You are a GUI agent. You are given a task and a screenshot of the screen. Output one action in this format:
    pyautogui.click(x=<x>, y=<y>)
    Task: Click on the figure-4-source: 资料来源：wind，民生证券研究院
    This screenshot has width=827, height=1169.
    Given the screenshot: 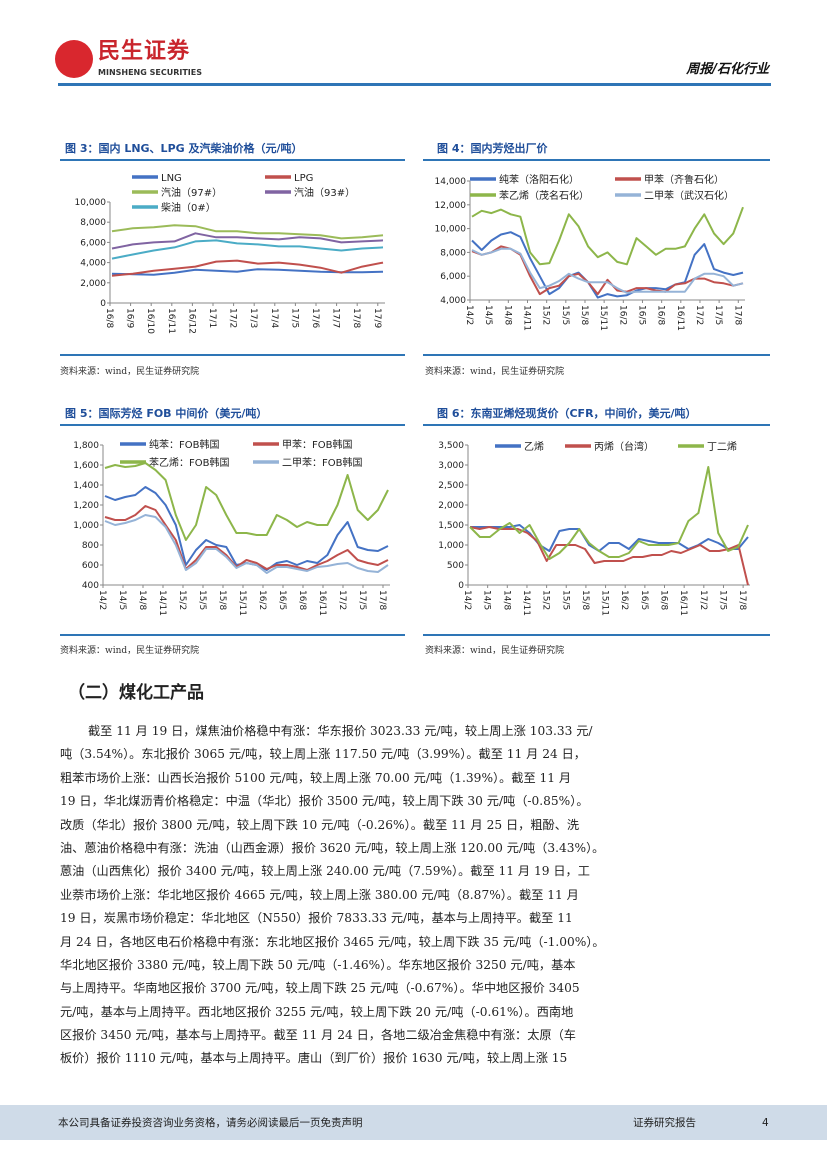 What is the action you would take?
    pyautogui.click(x=495, y=372)
    